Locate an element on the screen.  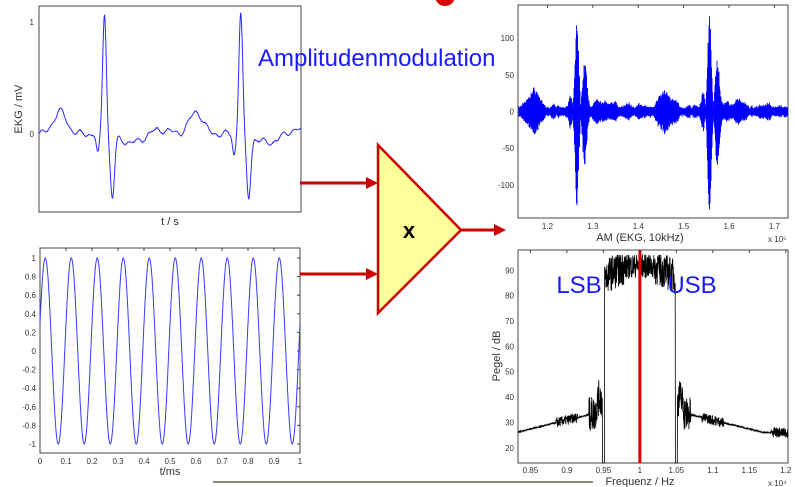
carrier-ytick: -0.6 is located at coordinates (29, 407).